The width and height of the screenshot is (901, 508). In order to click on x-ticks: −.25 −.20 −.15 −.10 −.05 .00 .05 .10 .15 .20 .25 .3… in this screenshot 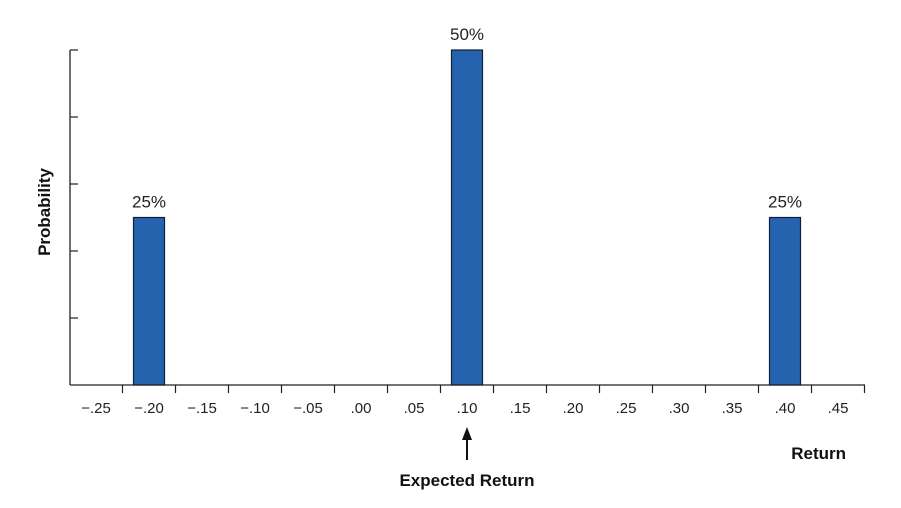, I will do `click(473, 401)`.